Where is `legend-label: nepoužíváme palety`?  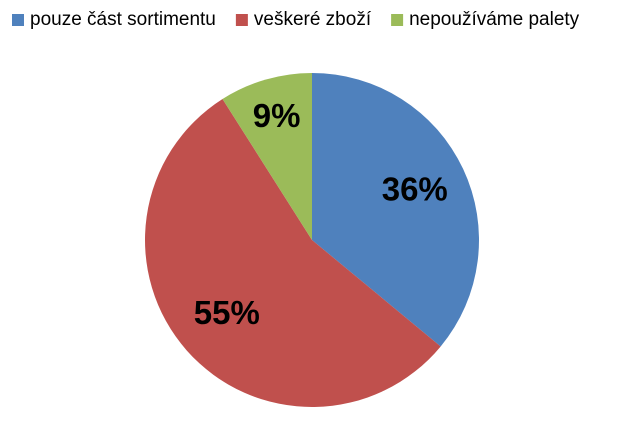
legend-label: nepoužíváme palety is located at coordinates (494, 19).